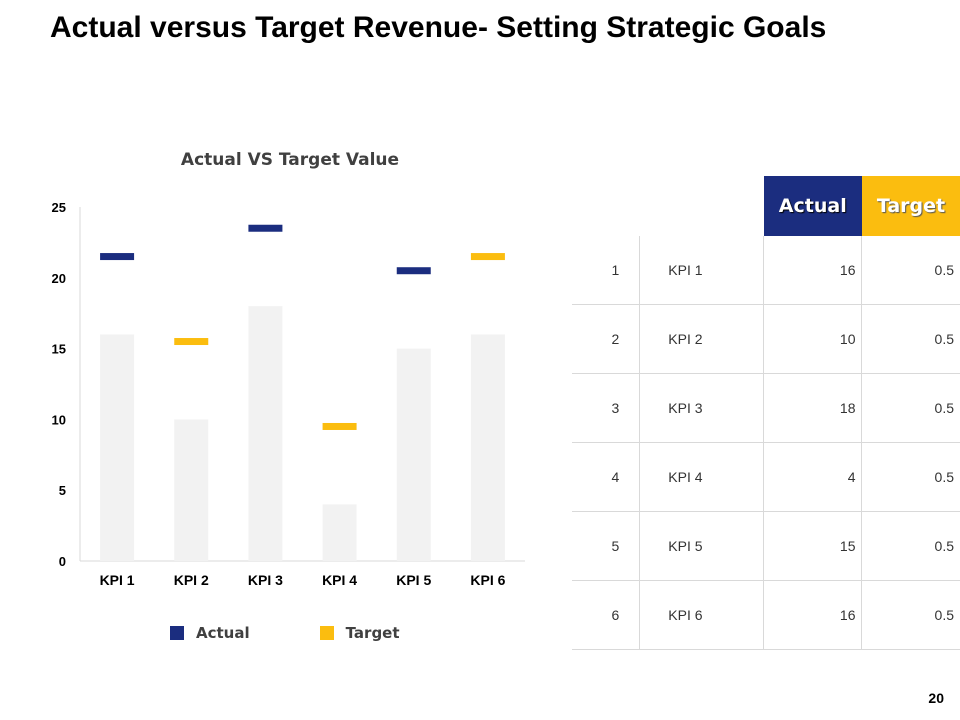 This screenshot has width=960, height=720. What do you see at coordinates (702, 339) in the screenshot?
I see `row-kpi-name: KPI 2` at bounding box center [702, 339].